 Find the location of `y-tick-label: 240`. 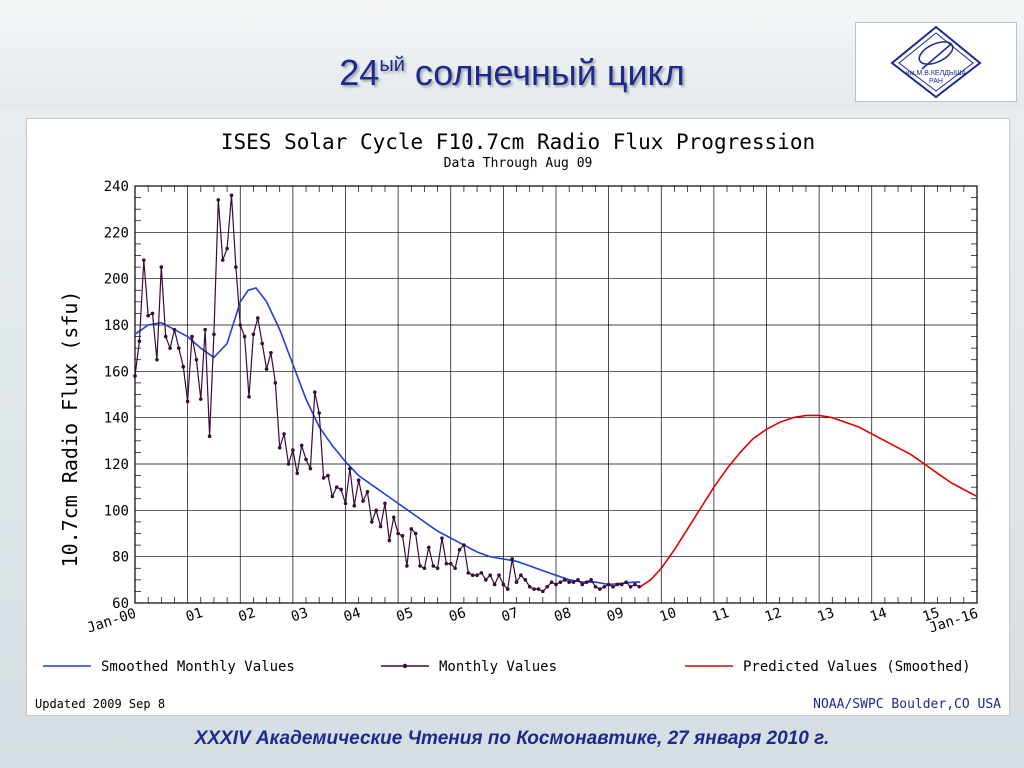

y-tick-label: 240 is located at coordinates (116, 187).